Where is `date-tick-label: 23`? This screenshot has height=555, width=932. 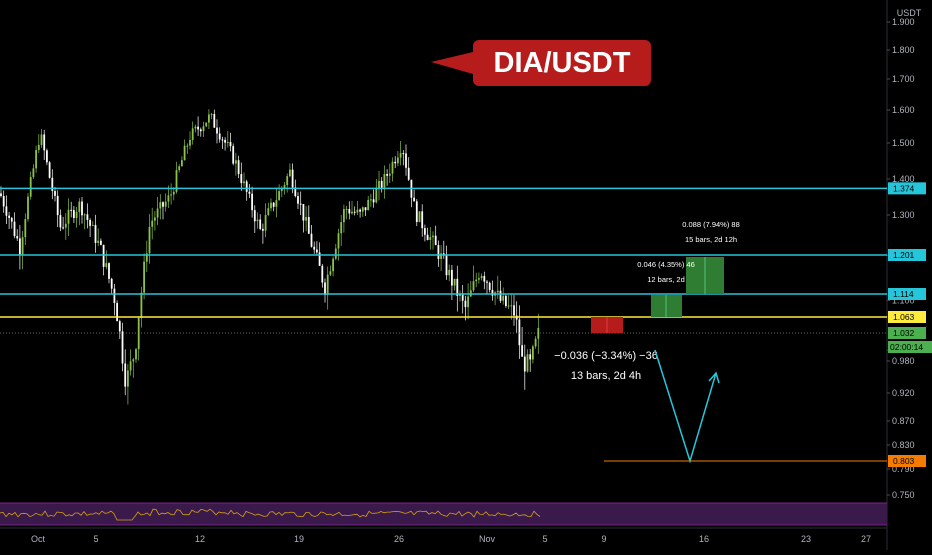
date-tick-label: 23 is located at coordinates (806, 539).